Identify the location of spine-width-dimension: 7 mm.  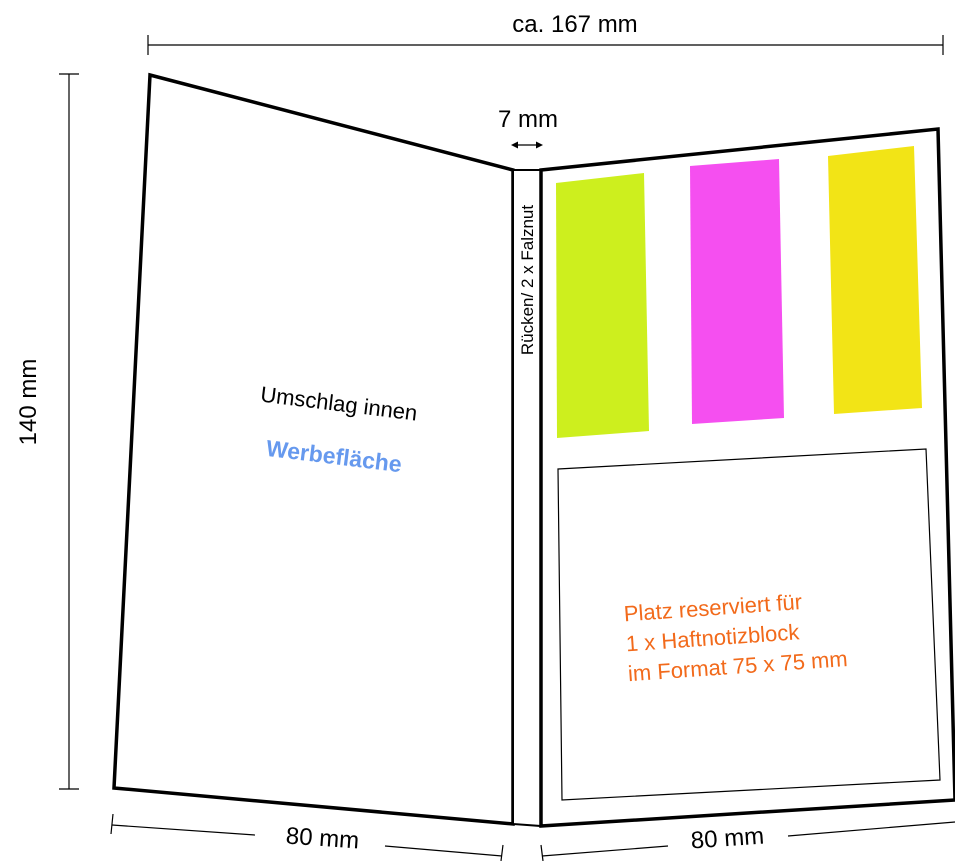
(528, 127).